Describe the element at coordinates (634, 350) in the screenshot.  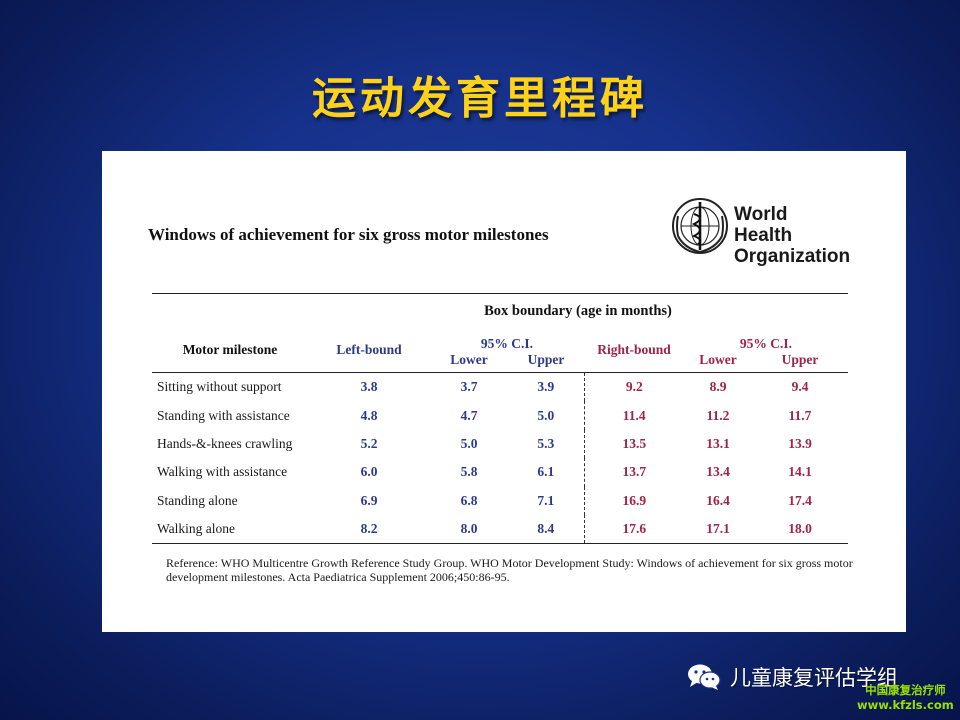
I see `header-right-bound: Right-bound` at that location.